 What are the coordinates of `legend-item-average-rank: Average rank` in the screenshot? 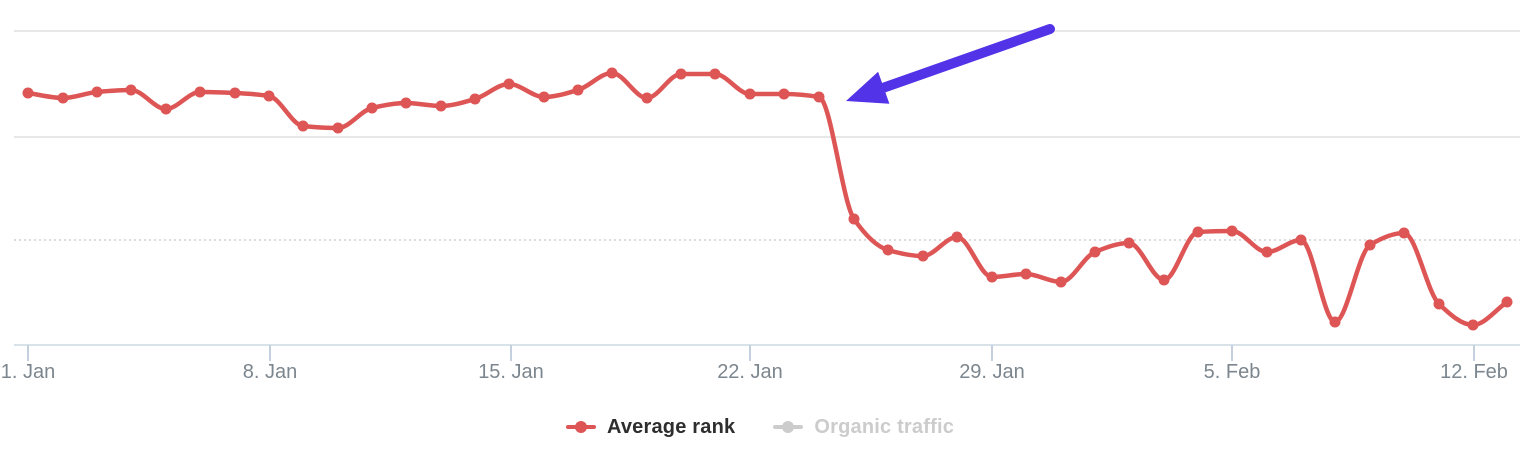 It's located at (650, 427).